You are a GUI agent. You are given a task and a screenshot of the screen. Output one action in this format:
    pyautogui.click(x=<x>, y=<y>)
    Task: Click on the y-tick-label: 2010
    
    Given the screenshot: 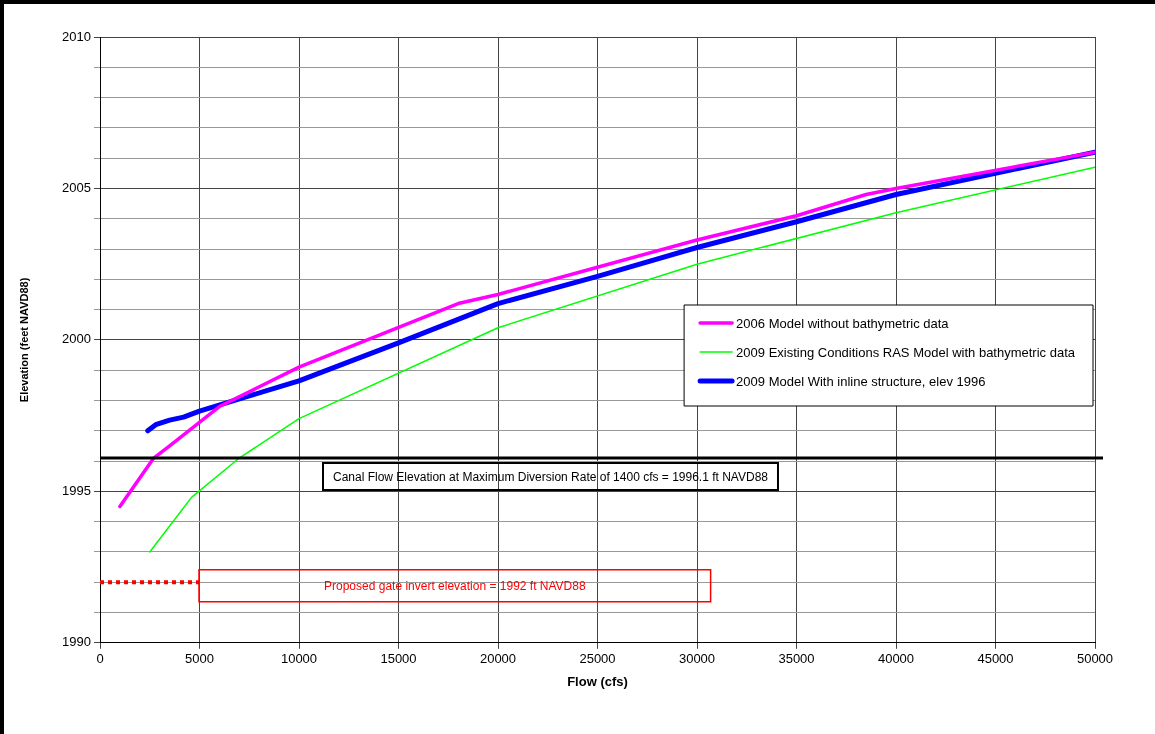 What is the action you would take?
    pyautogui.click(x=76, y=36)
    